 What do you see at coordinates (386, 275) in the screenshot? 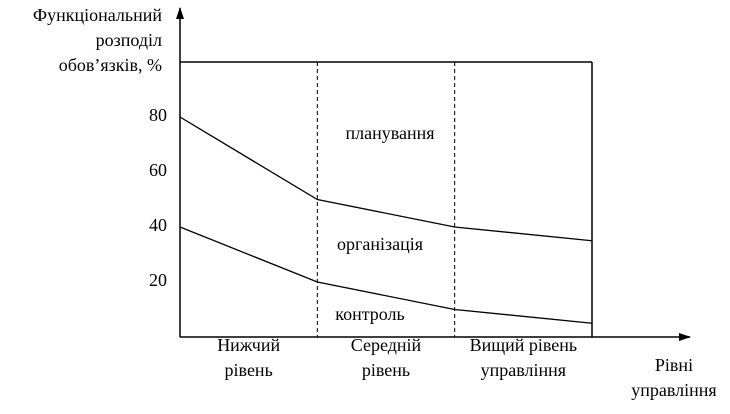
I see `series-line` at bounding box center [386, 275].